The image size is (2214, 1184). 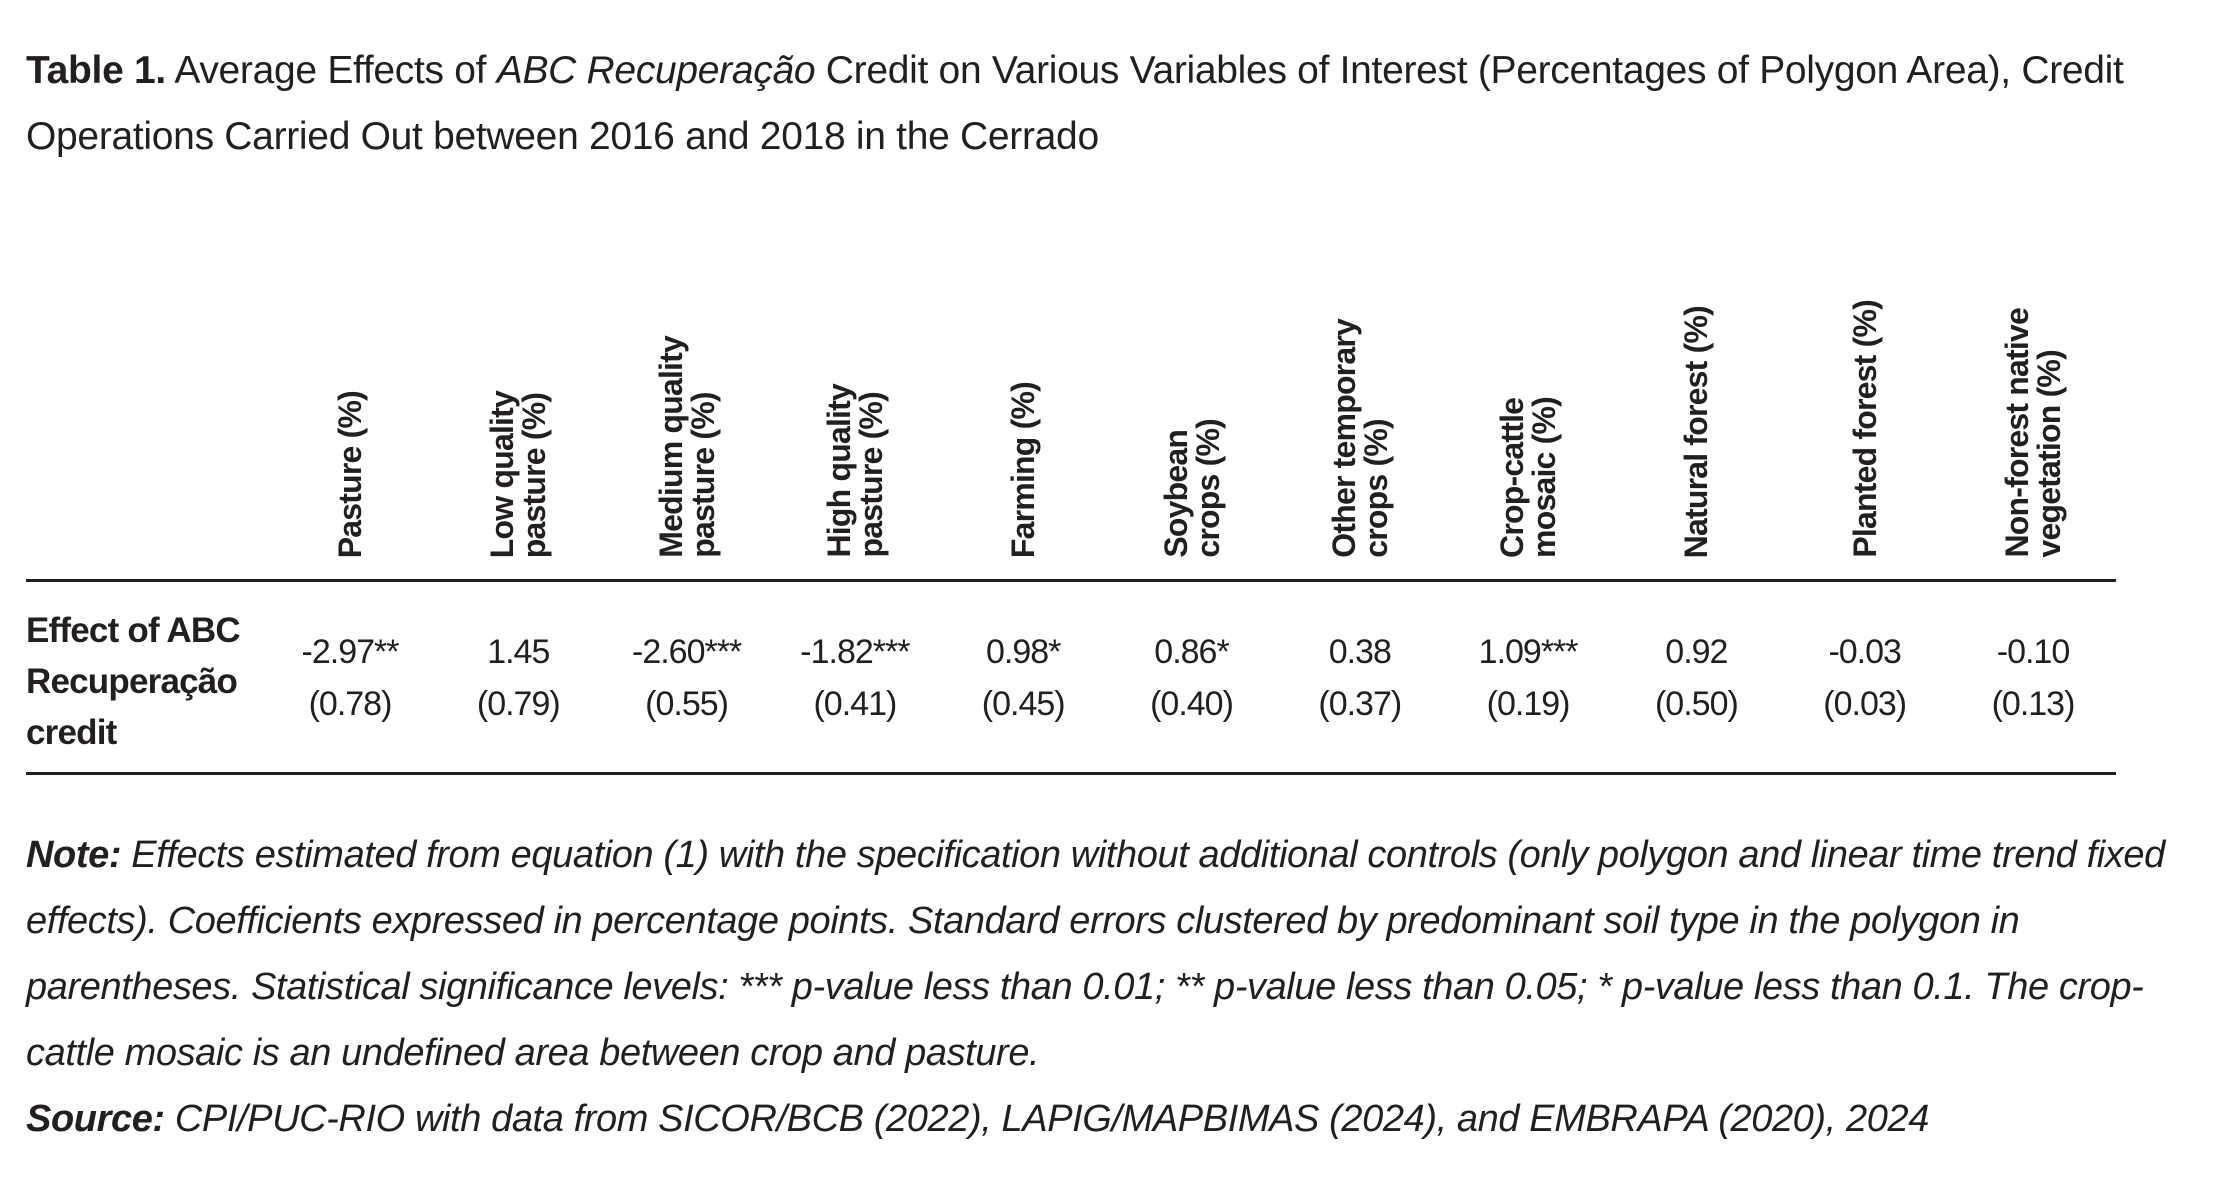 I want to click on column-header: Non-forest native vegetation (%), so click(x=2033, y=433).